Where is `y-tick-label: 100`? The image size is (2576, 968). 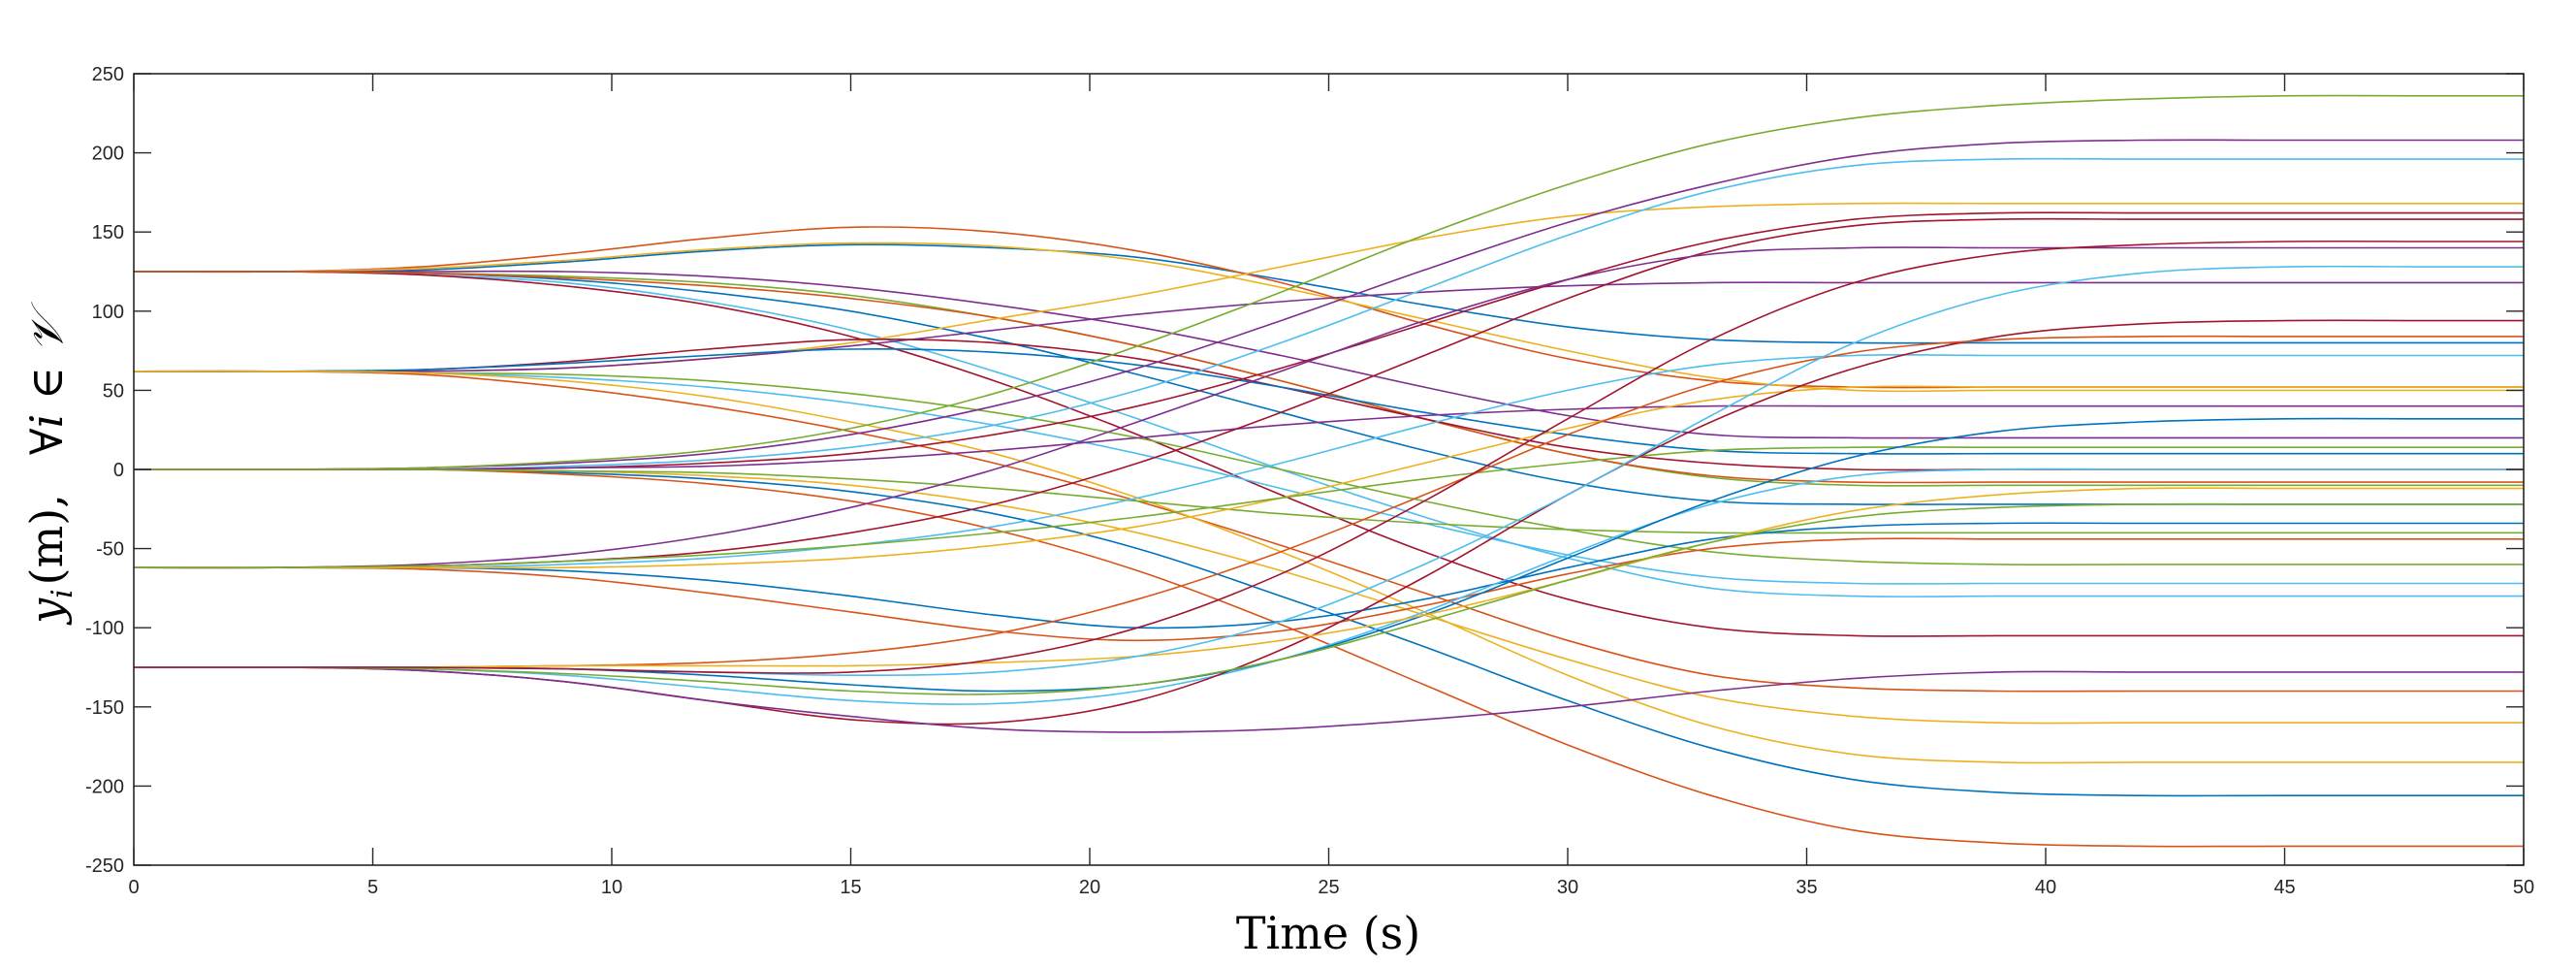 y-tick-label: 100 is located at coordinates (108, 312).